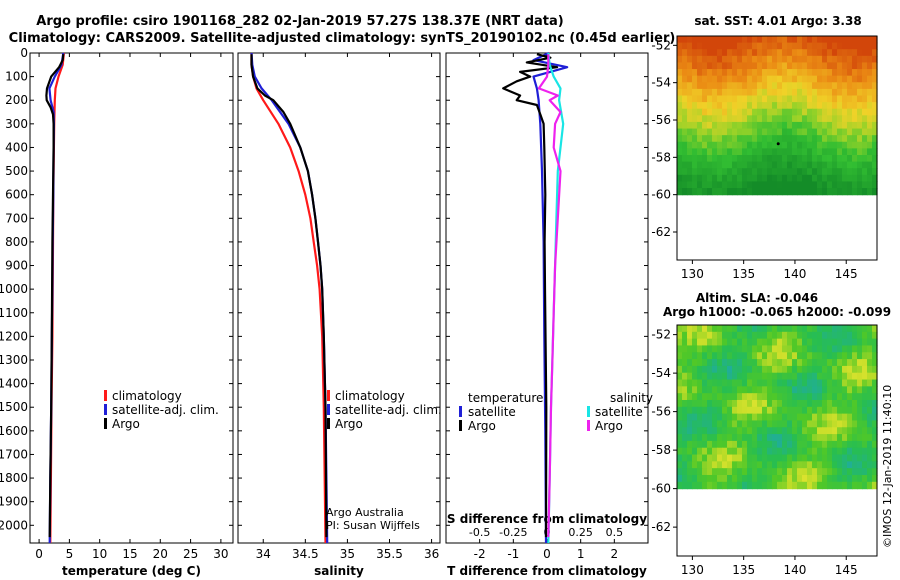 The height and width of the screenshot is (580, 900). Describe the element at coordinates (460, 425) in the screenshot. I see `legend-swatch` at that location.